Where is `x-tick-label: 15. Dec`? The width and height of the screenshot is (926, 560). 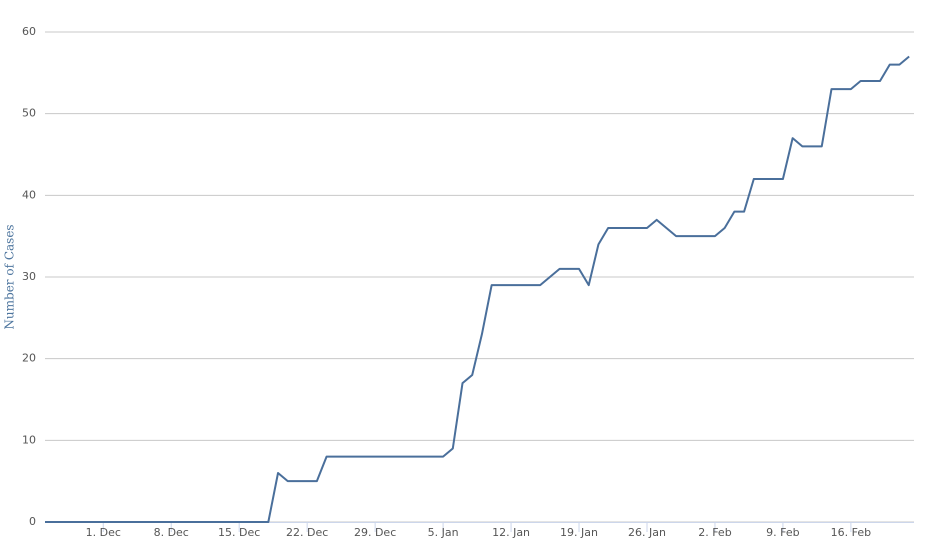 x-tick-label: 15. Dec is located at coordinates (239, 532).